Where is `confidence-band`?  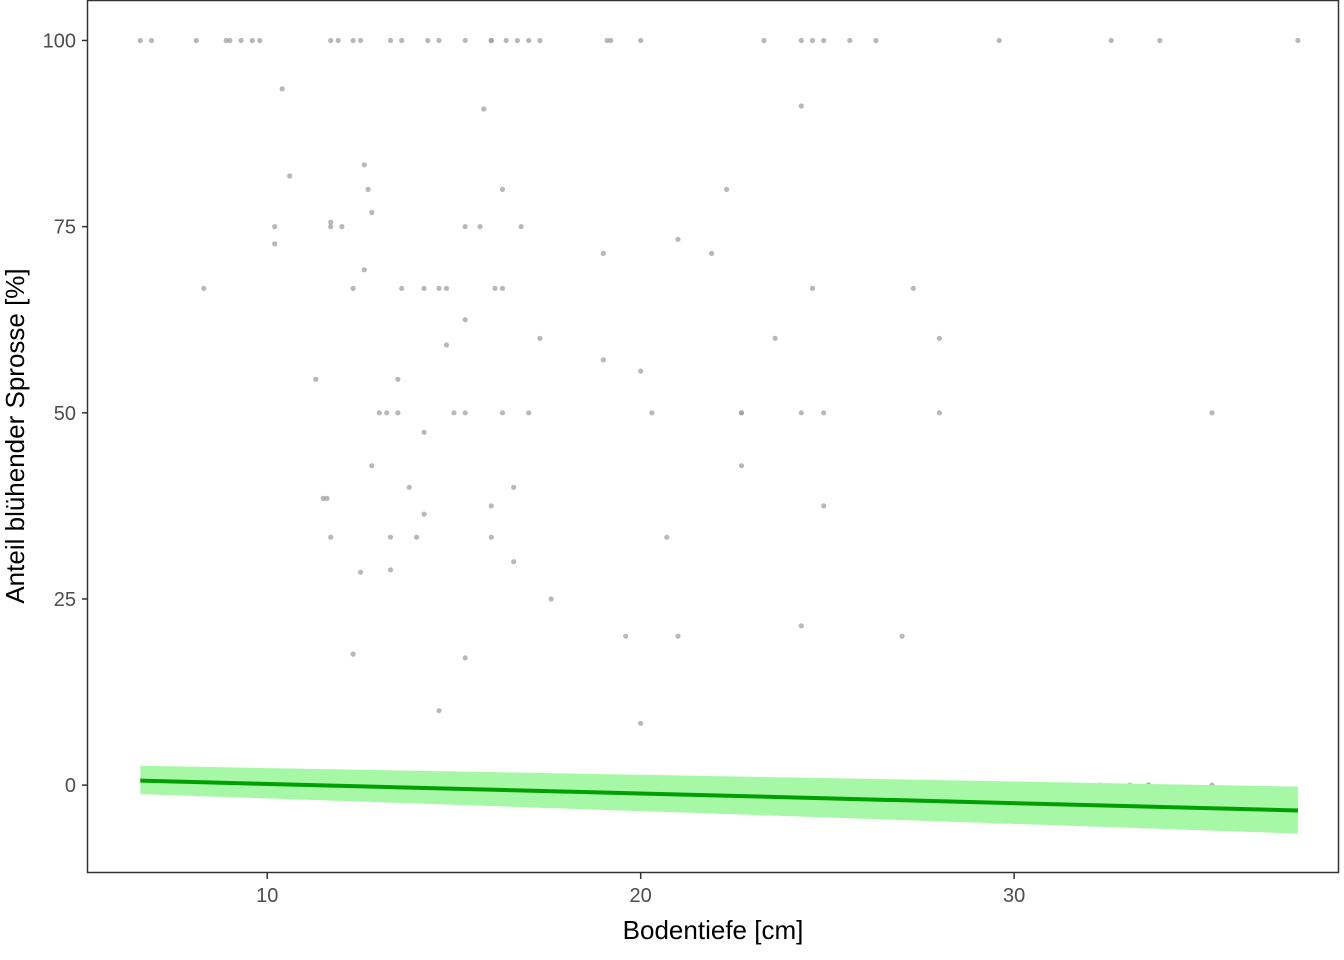
confidence-band is located at coordinates (719, 799).